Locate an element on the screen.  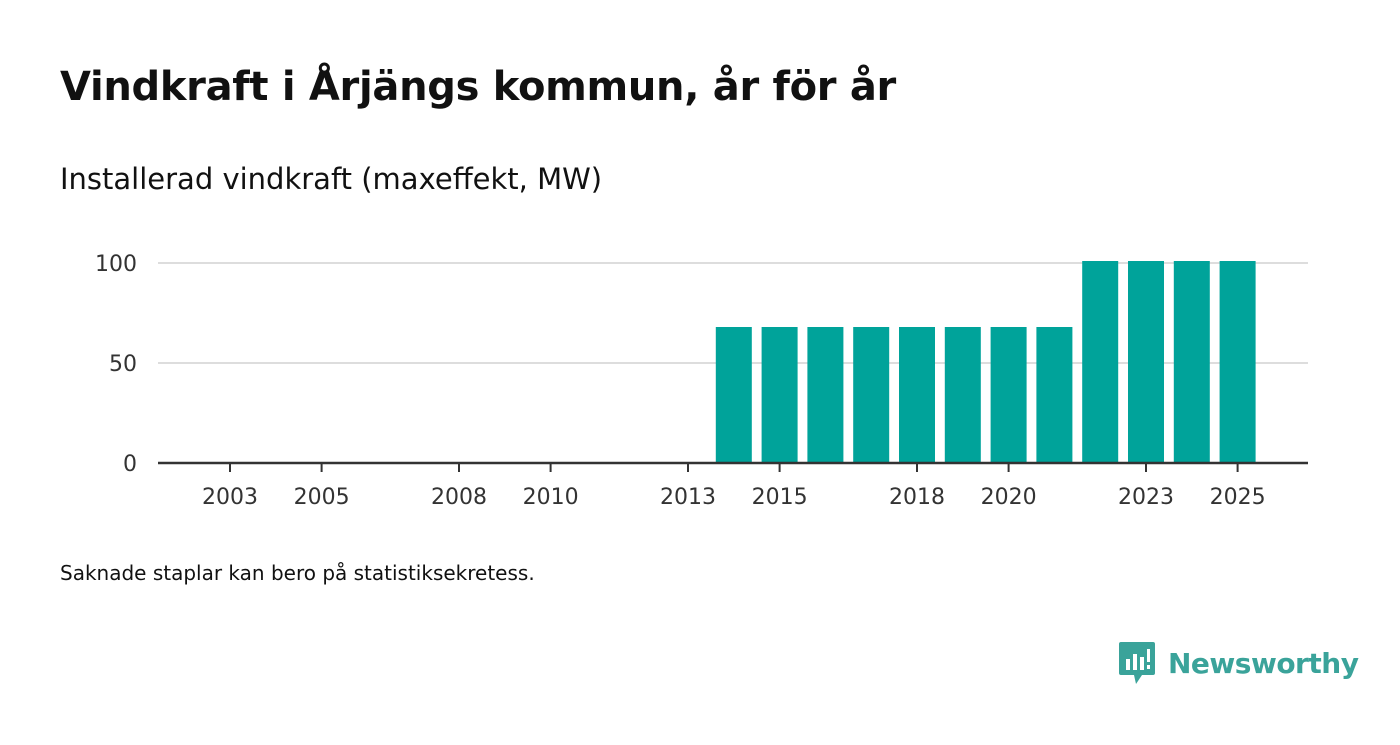
x-tick-label: 2023 is located at coordinates (1146, 497).